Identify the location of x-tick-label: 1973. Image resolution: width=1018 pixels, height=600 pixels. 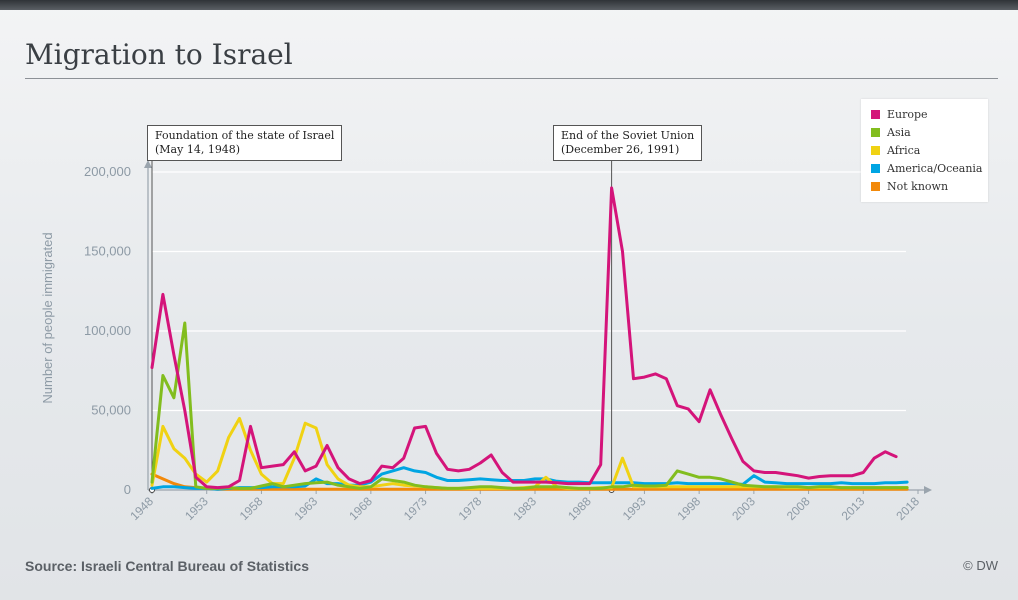
(415, 508).